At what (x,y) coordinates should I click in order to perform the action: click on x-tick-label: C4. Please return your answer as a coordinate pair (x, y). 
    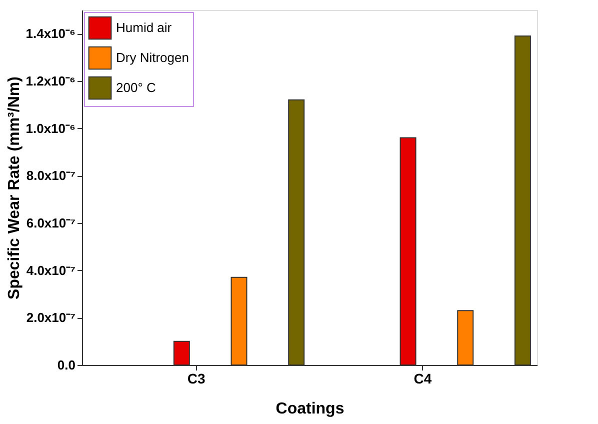
    Looking at the image, I should click on (423, 378).